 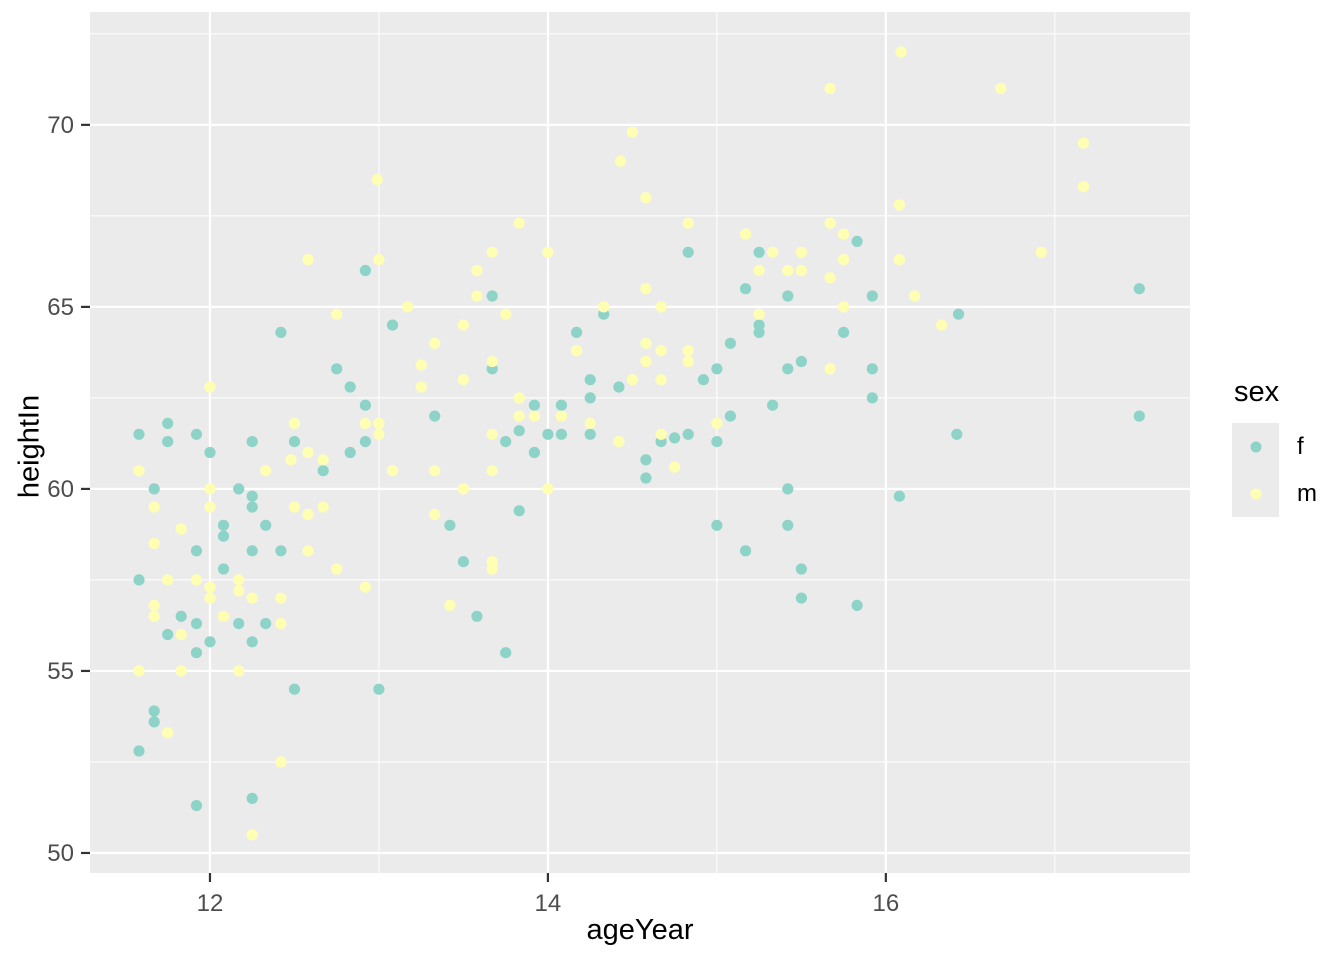 What do you see at coordinates (29, 446) in the screenshot?
I see `y-axis-title: heightIn` at bounding box center [29, 446].